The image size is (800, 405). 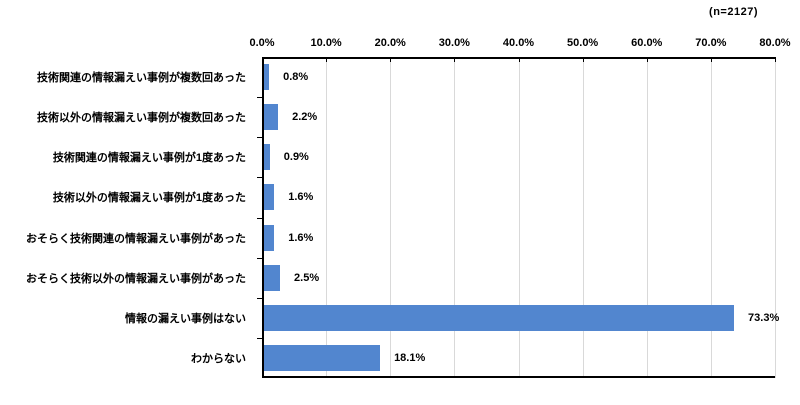 What do you see at coordinates (296, 77) in the screenshot?
I see `bar-value-label: 0.8%` at bounding box center [296, 77].